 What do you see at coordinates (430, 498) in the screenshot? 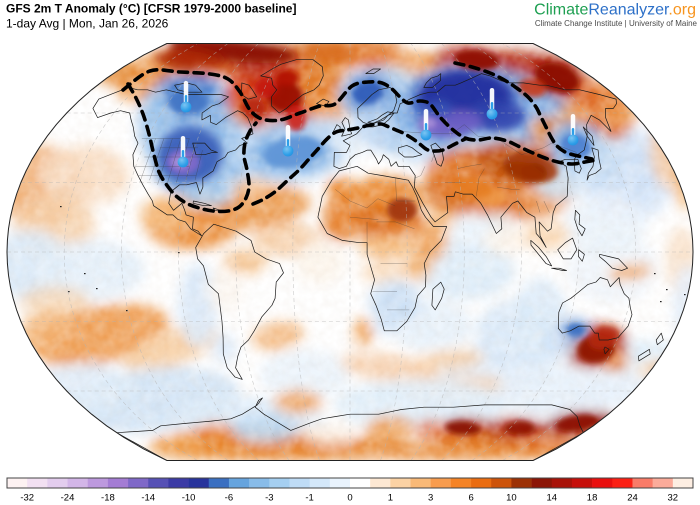
I see `svg-text: 3` at bounding box center [430, 498].